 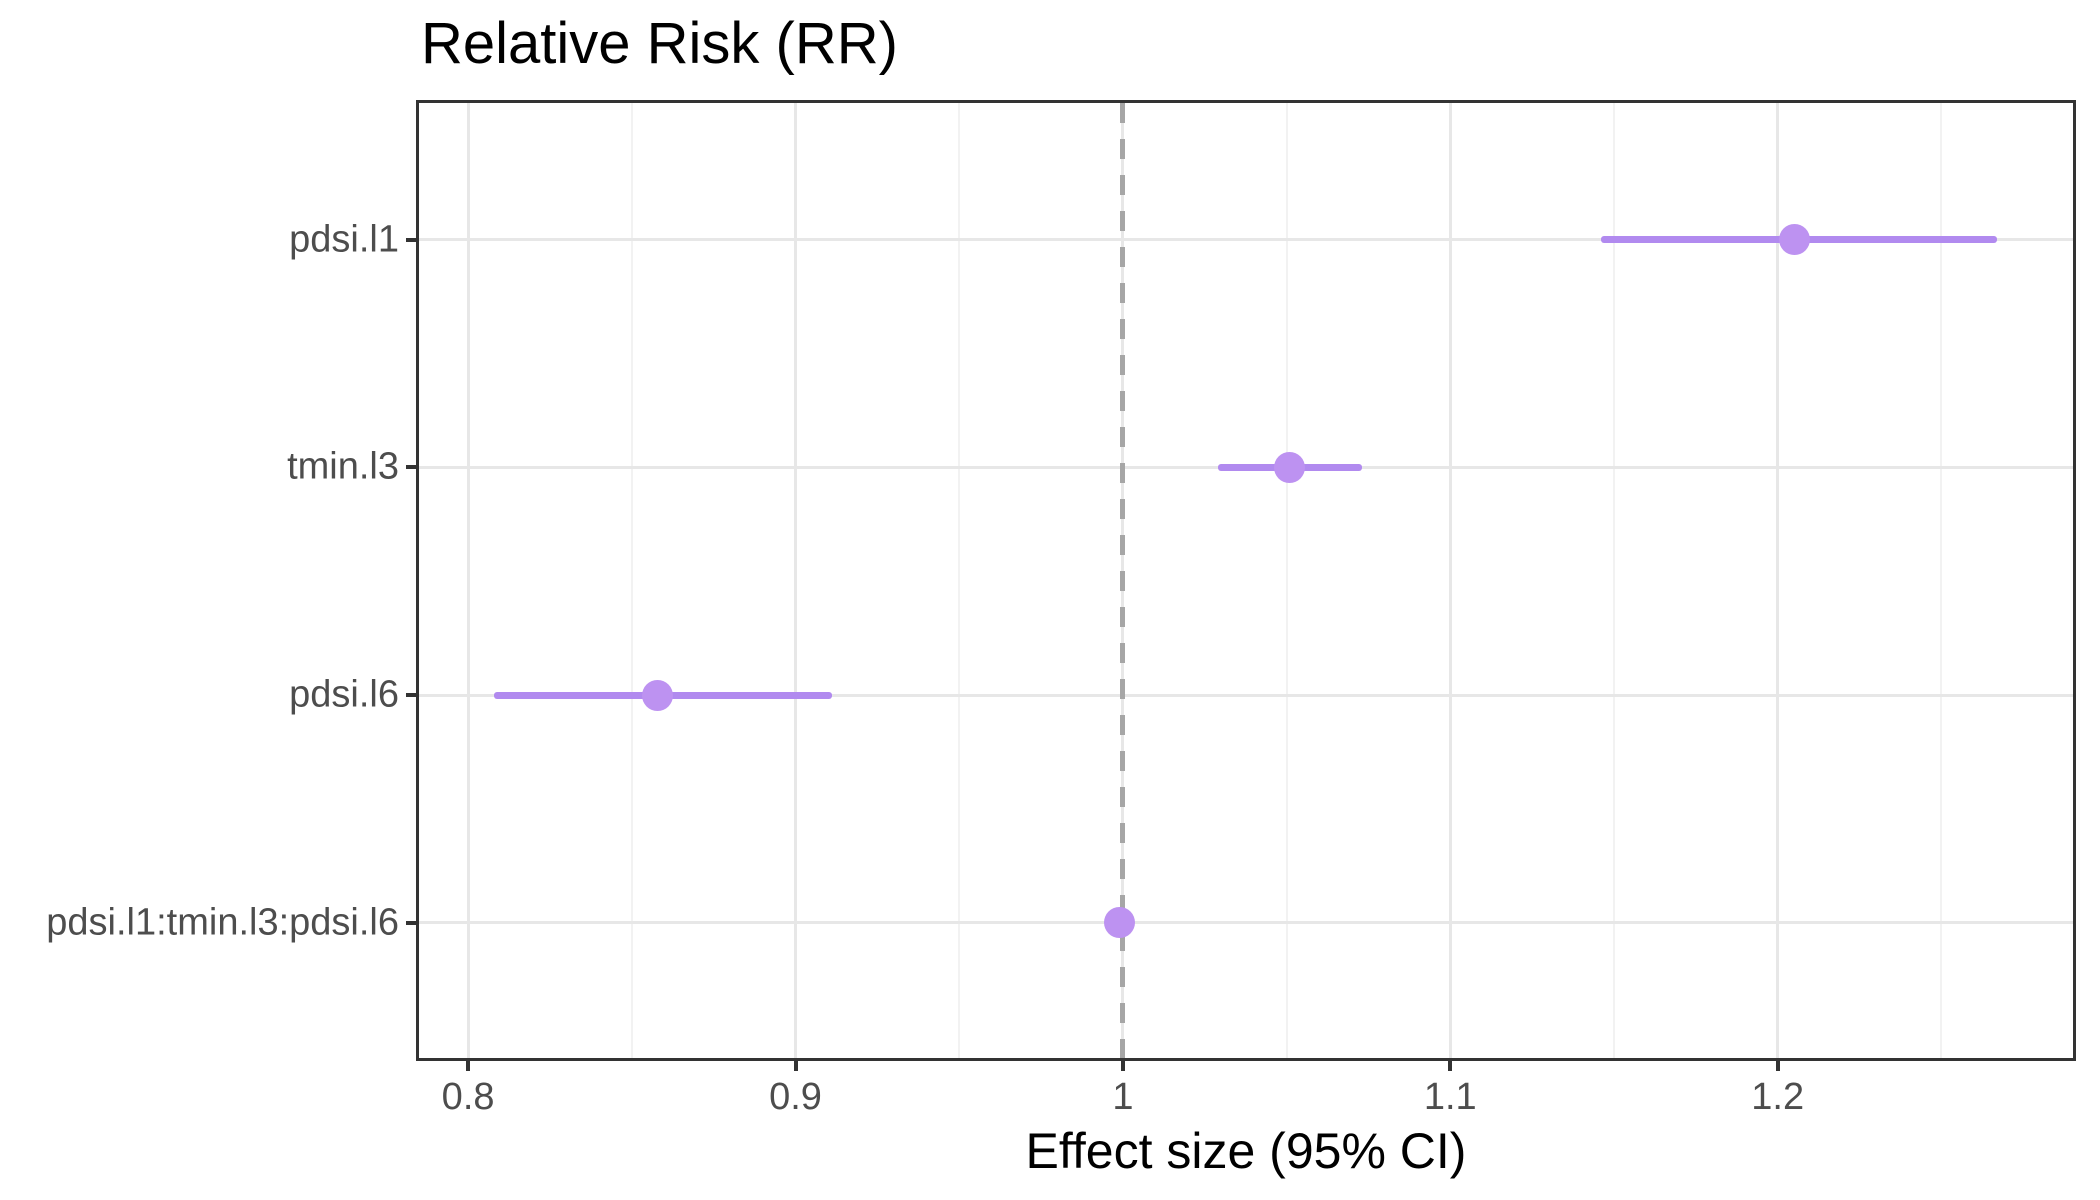 I want to click on x-tick-label: 0.8, so click(x=468, y=1097).